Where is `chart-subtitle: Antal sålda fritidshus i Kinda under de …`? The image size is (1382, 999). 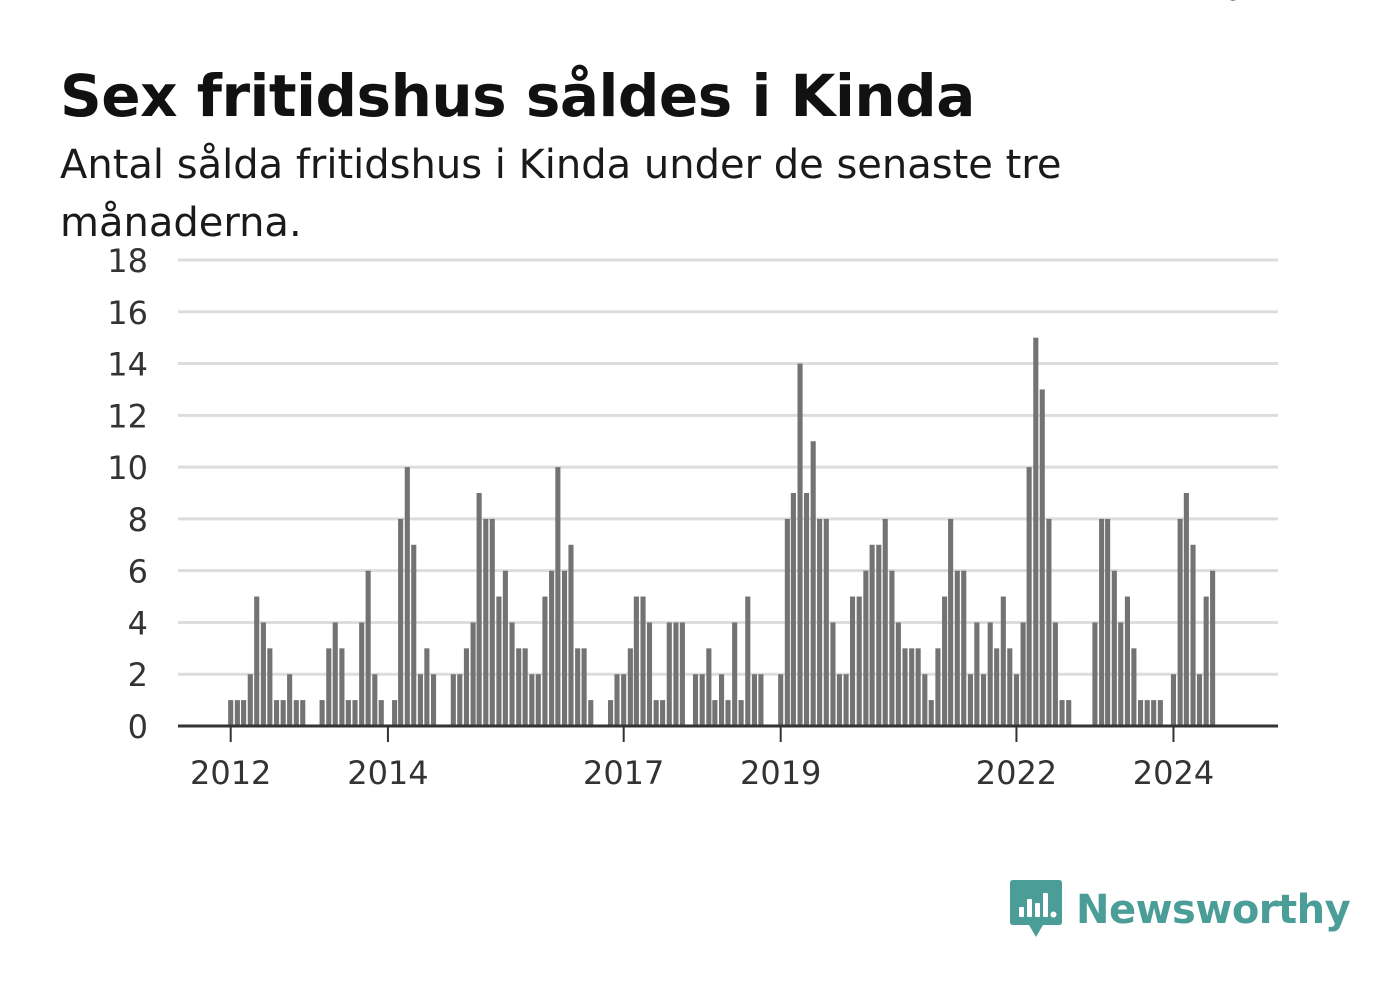
chart-subtitle: Antal sålda fritidshus i Kinda under de … is located at coordinates (561, 194).